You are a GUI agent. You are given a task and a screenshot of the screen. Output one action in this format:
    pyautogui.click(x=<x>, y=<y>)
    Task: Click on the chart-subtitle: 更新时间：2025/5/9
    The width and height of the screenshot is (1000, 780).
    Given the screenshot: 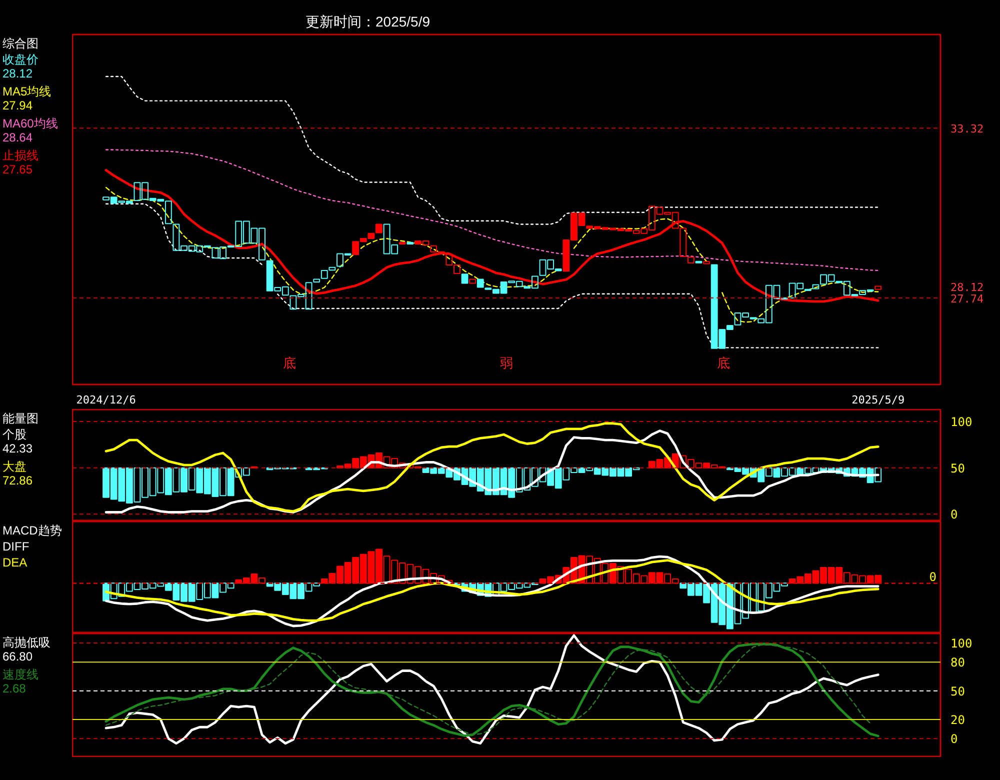 What is the action you would take?
    pyautogui.click(x=368, y=22)
    